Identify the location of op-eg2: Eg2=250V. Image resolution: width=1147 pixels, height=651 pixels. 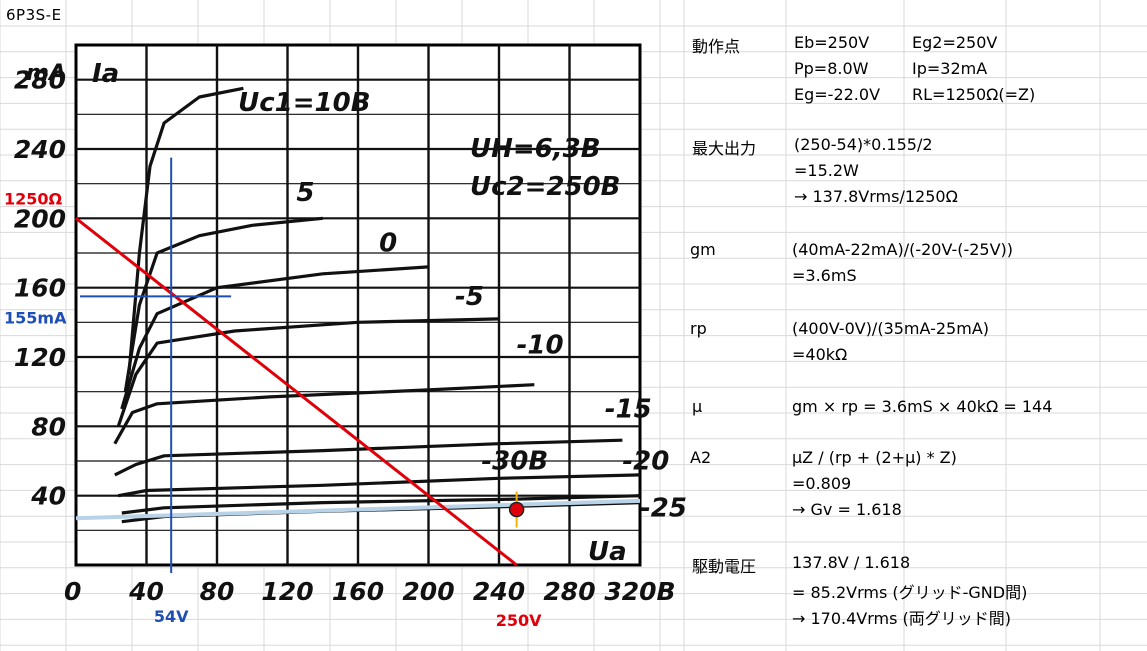
(955, 42).